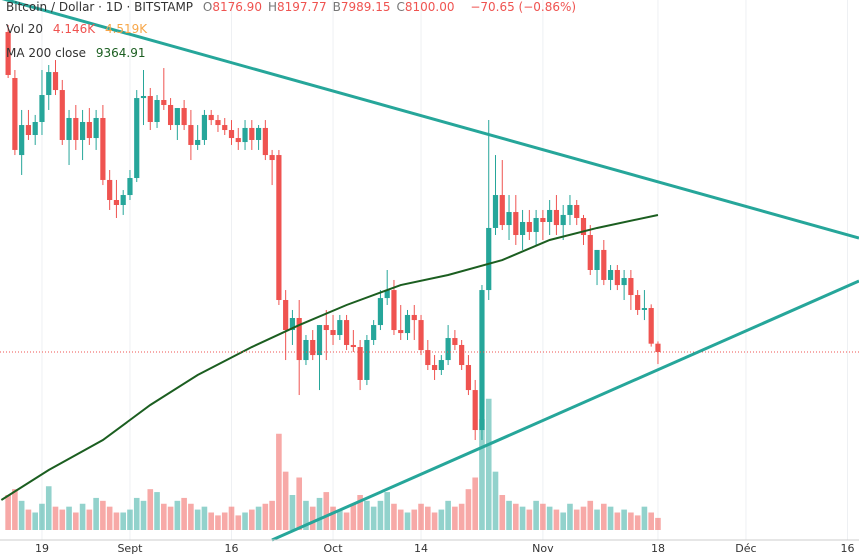 This screenshot has width=859, height=558. I want to click on ohlc-value: 8197.77, so click(301, 7).